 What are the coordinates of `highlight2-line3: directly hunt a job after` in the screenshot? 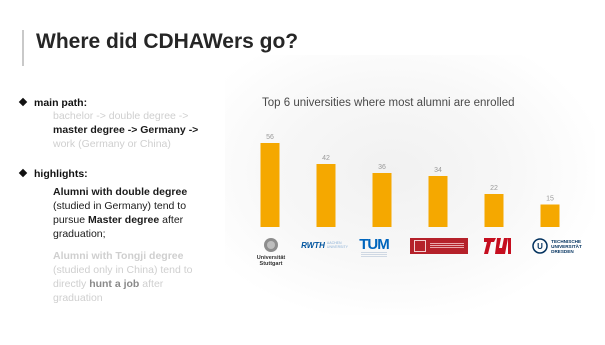 It's located at (108, 284).